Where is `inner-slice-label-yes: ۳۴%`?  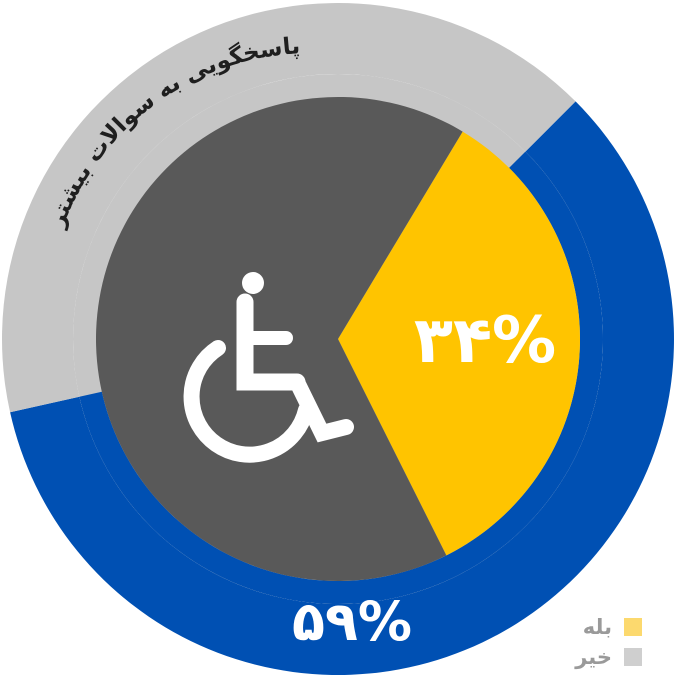
inner-slice-label-yes: ۳۴% is located at coordinates (485, 341).